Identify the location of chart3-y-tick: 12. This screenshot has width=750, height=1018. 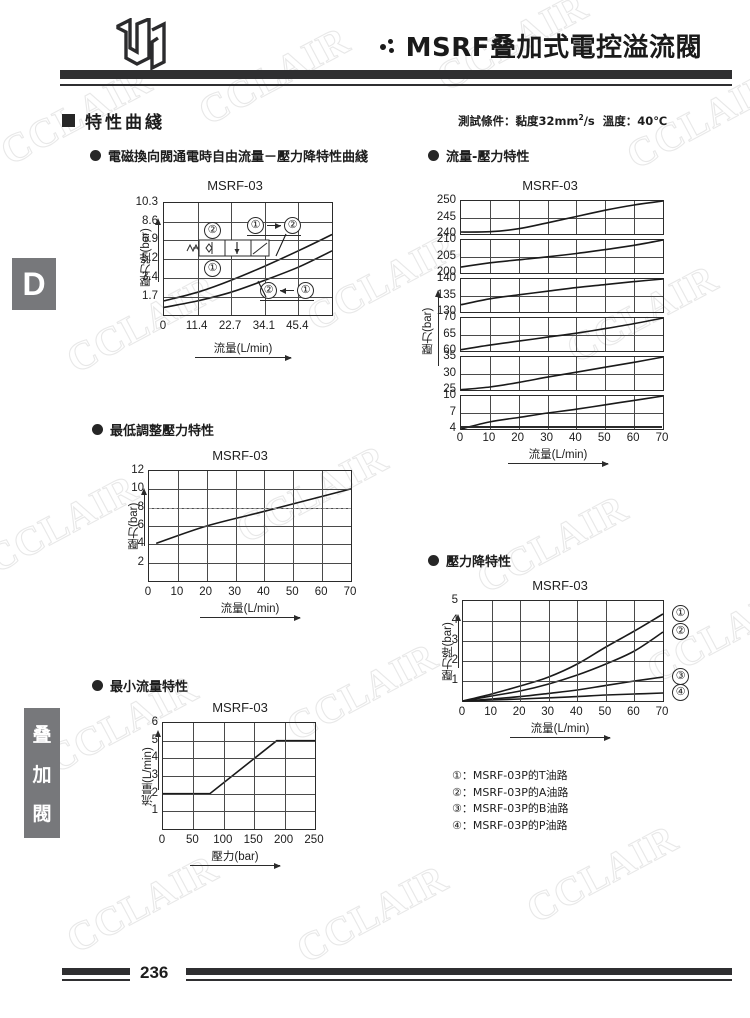
(137, 470).